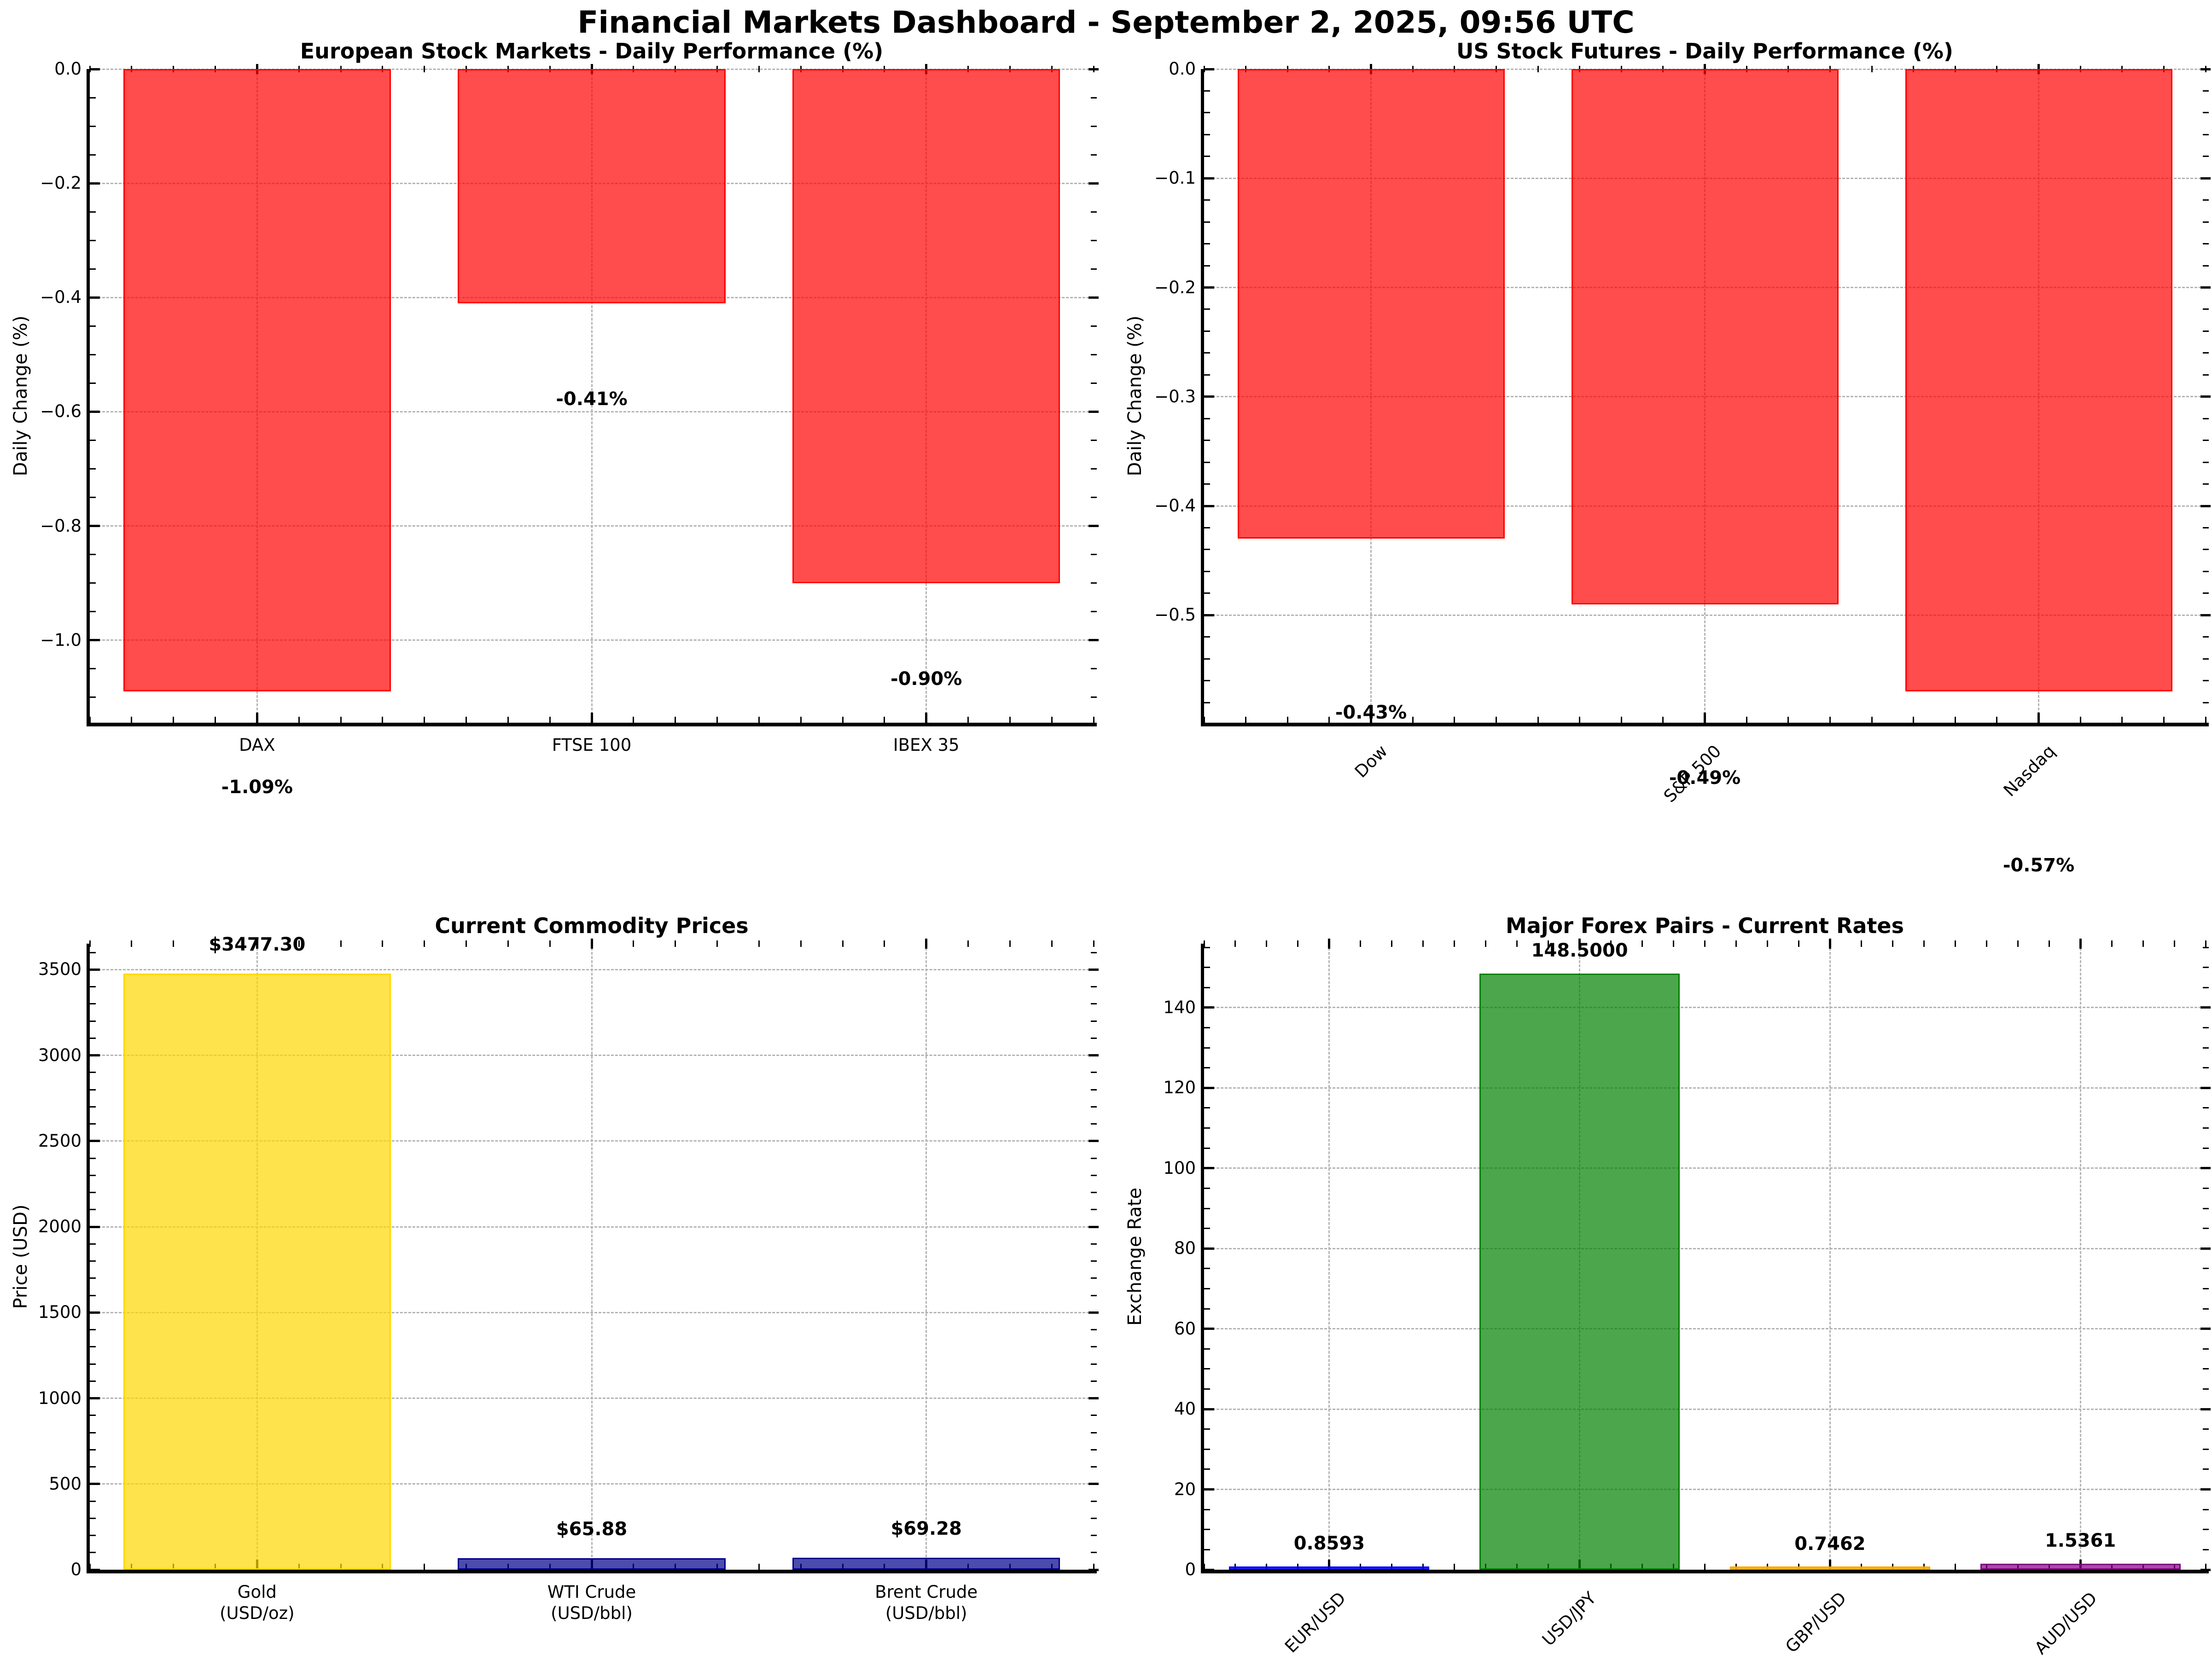  Describe the element at coordinates (1705, 778) in the screenshot. I see `bar-value-label: -0.49%` at that location.